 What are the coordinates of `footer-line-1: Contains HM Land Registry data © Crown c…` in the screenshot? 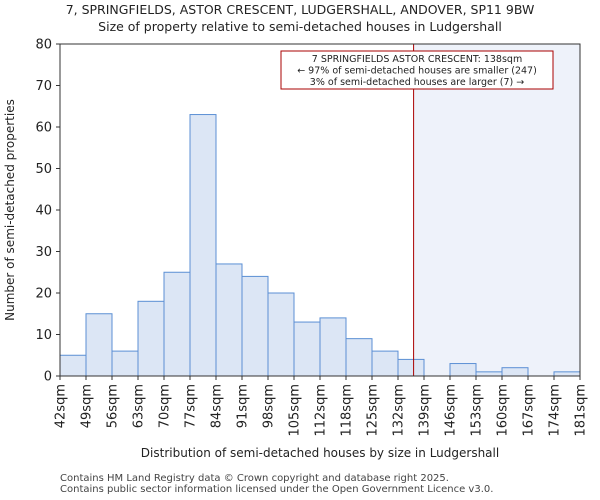 It's located at (254, 478).